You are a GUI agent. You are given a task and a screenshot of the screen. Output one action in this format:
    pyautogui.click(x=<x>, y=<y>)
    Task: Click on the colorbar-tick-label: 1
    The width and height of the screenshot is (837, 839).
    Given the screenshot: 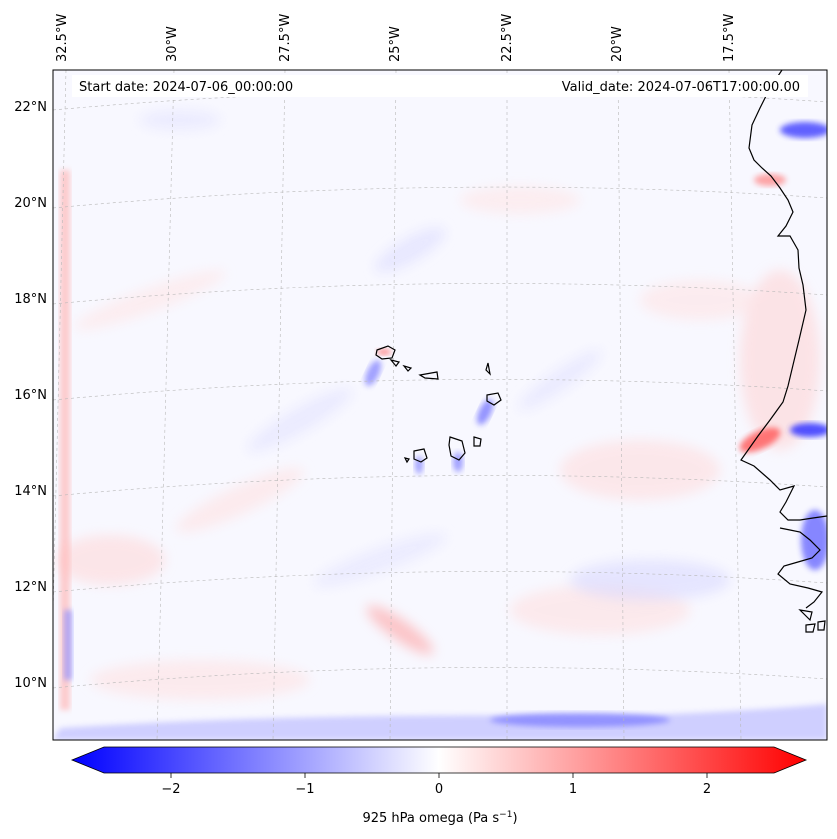 What is the action you would take?
    pyautogui.click(x=573, y=789)
    